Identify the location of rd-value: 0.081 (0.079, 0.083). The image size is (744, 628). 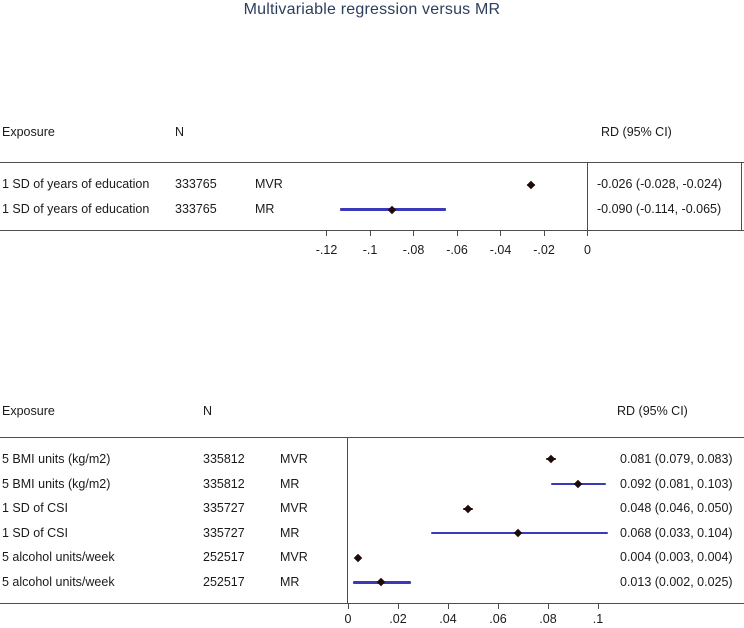
(676, 459).